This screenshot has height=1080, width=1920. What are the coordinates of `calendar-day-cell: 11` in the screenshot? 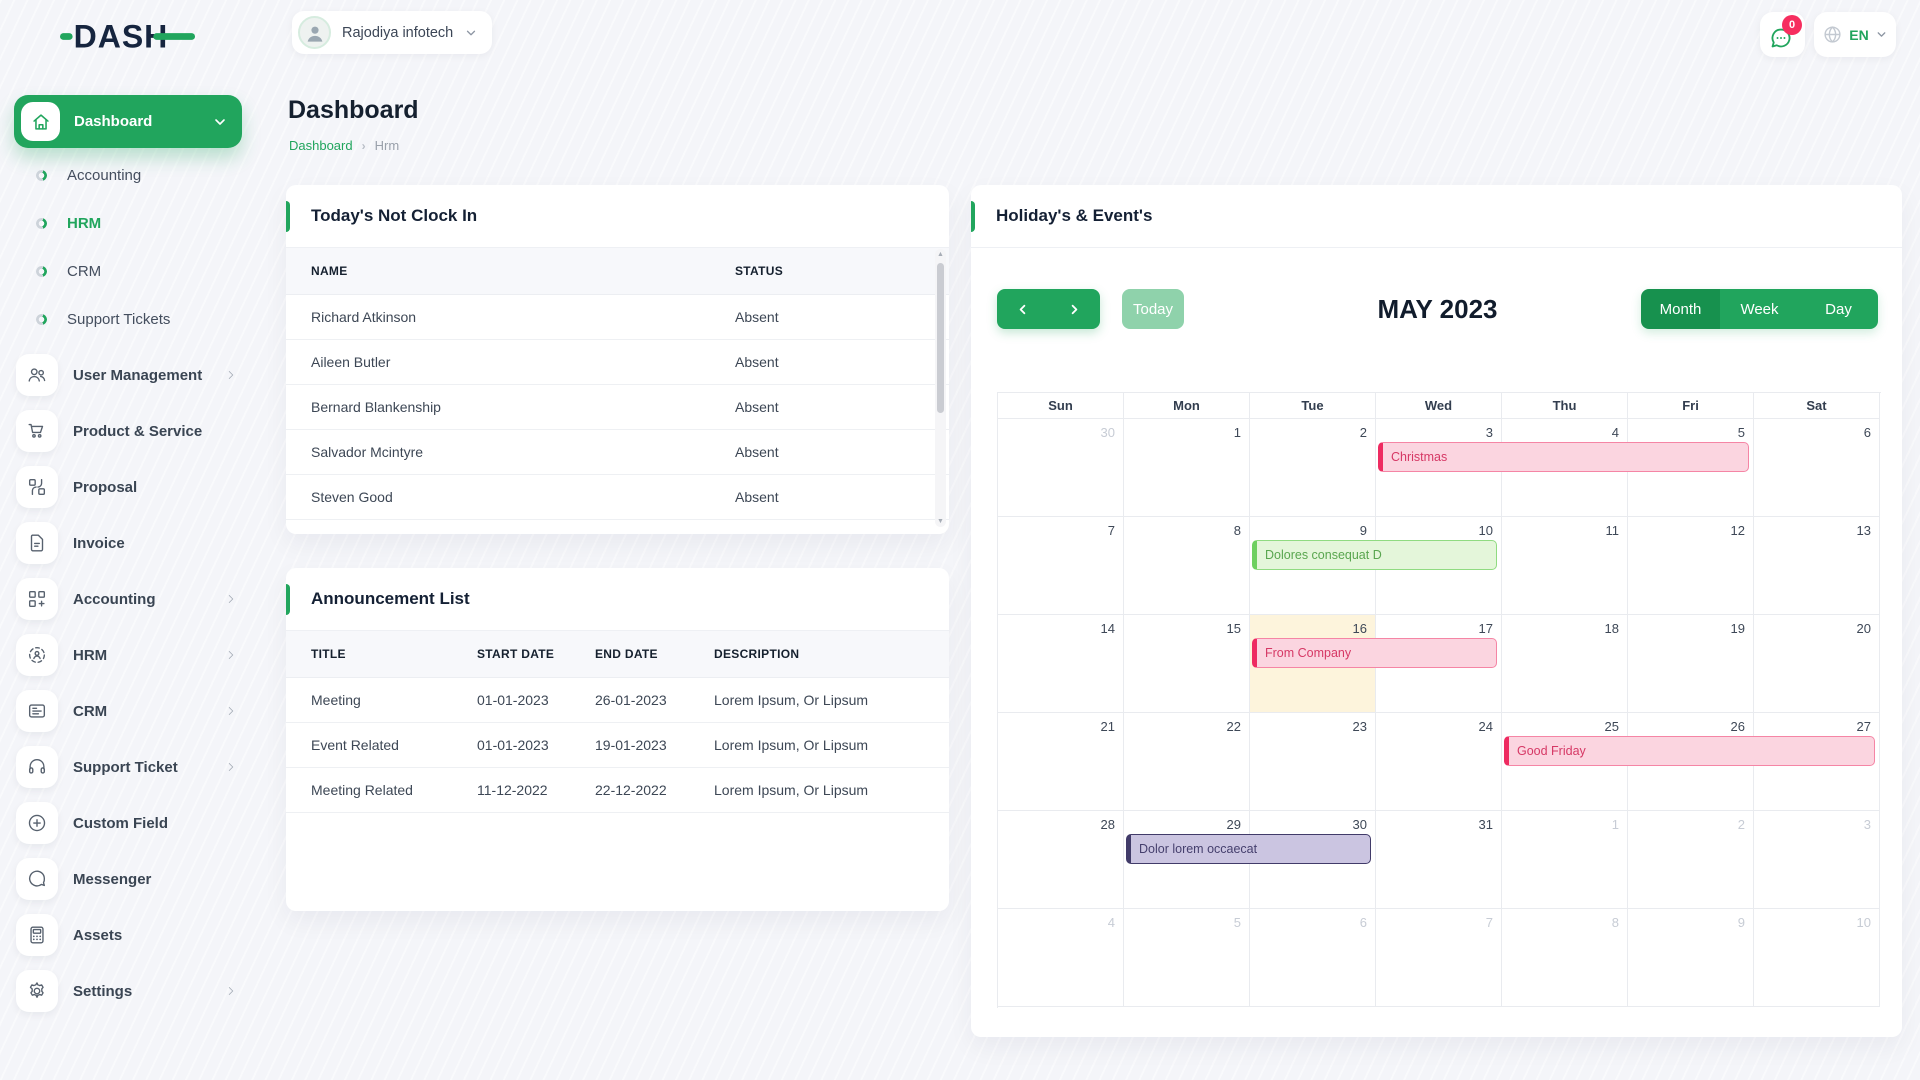 It's located at (1565, 566).